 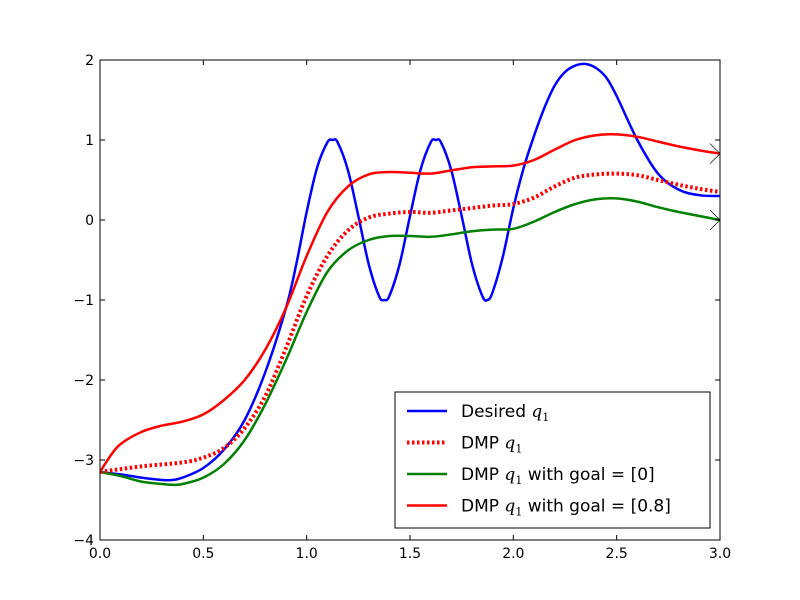 I want to click on y-tick-label: 1, so click(x=89, y=141).